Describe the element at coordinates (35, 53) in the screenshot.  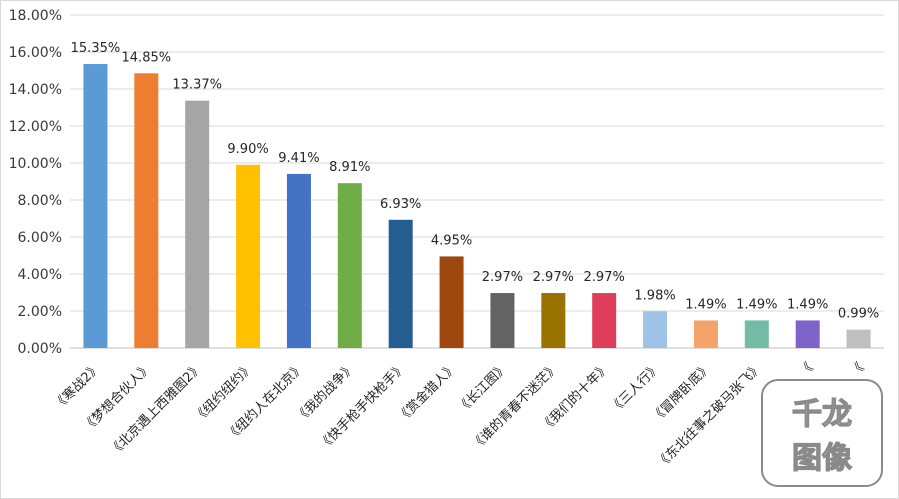
I see `y-tick-label: 16.00%` at that location.